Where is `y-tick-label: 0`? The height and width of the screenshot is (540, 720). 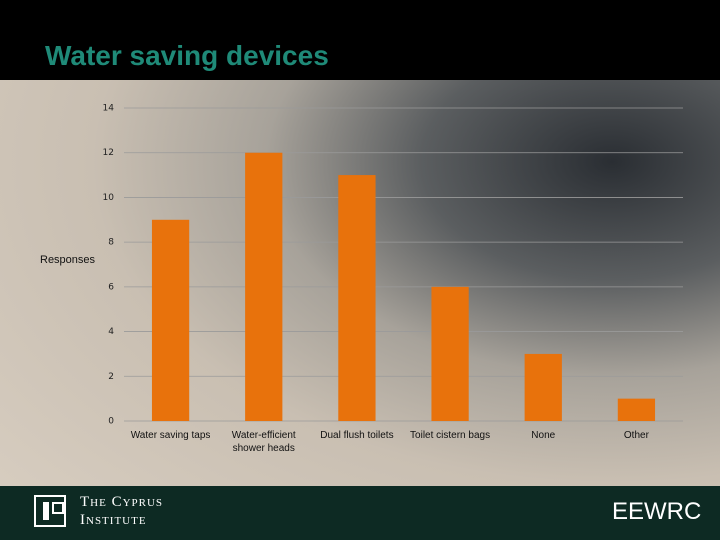 y-tick-label: 0 is located at coordinates (111, 422).